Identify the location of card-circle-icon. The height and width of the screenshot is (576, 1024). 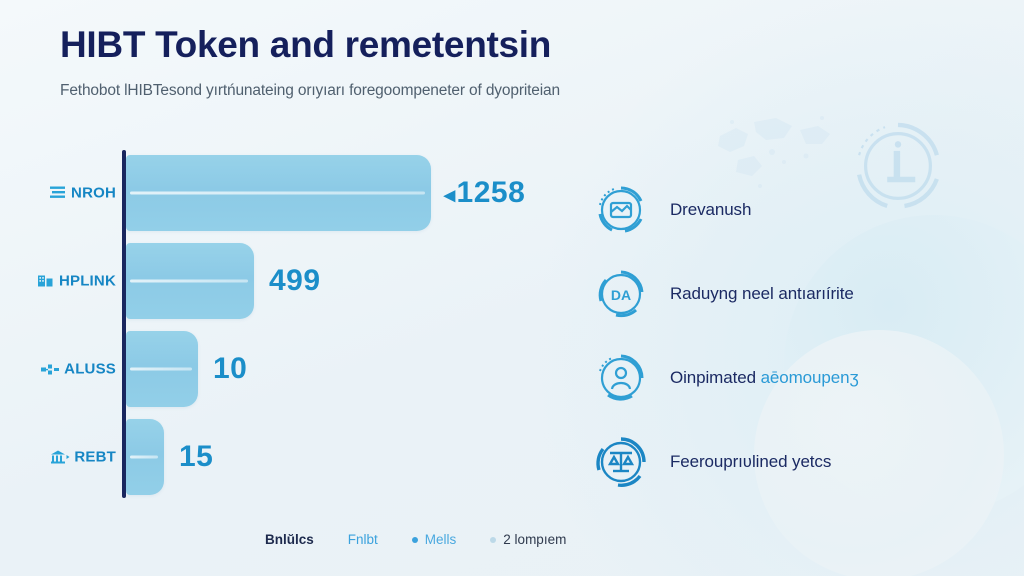
(621, 210).